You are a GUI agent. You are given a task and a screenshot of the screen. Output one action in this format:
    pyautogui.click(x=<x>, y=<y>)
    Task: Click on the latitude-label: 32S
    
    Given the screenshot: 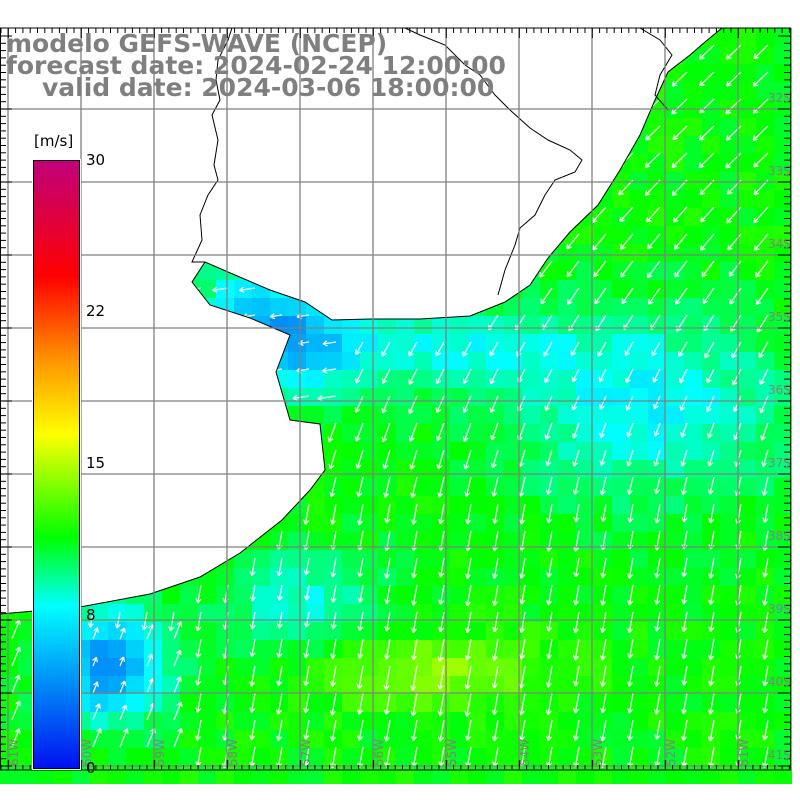 What is the action you would take?
    pyautogui.click(x=779, y=98)
    